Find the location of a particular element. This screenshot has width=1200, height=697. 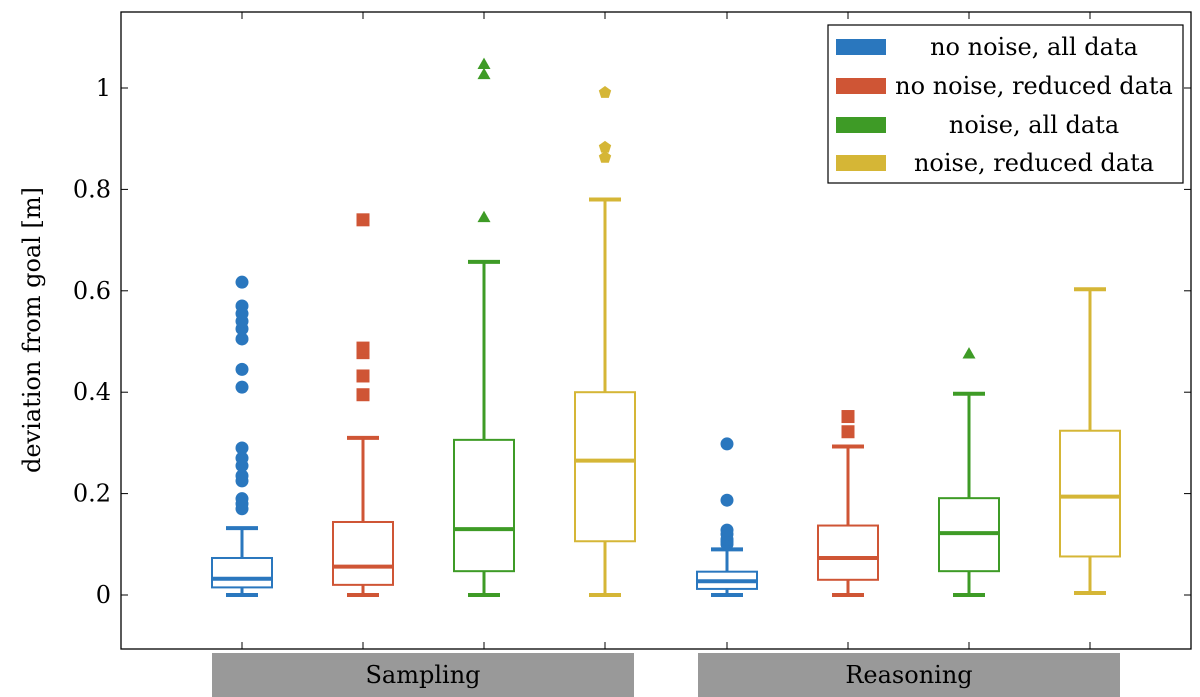

legend-label: no noise, reduced data is located at coordinates (1034, 86).